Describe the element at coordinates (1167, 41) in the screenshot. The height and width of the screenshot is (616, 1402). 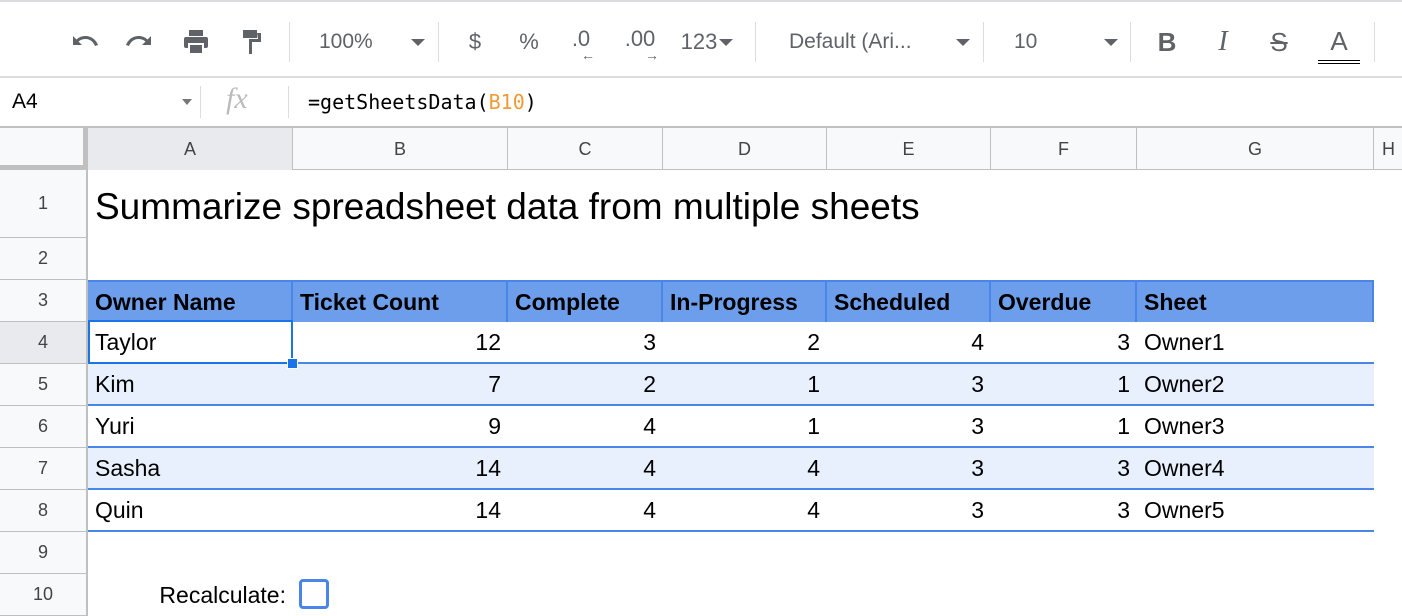
I see `bold-button: B` at that location.